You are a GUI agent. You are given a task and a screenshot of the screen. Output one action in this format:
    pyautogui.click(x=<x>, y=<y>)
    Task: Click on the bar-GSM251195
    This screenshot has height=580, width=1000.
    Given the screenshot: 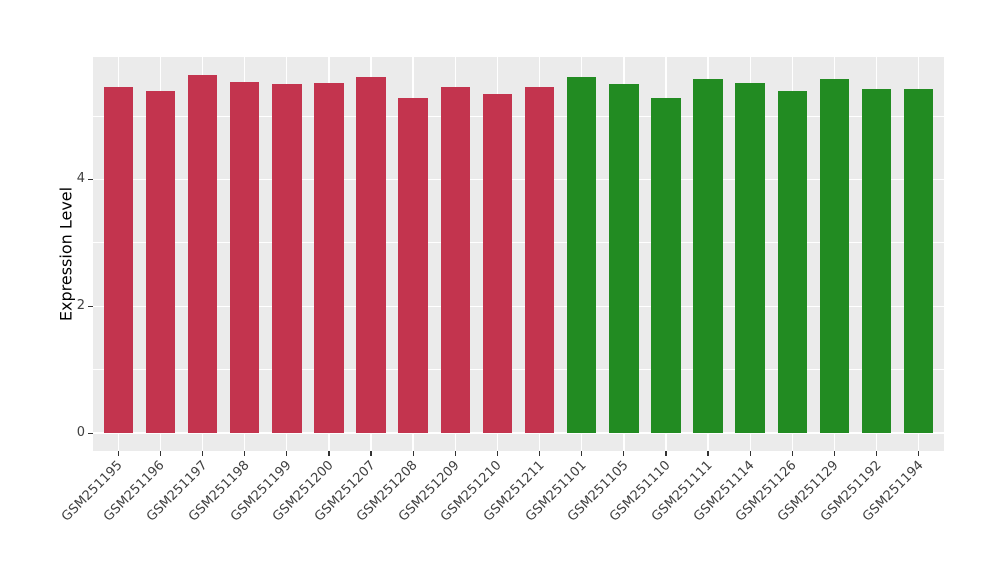 What is the action you would take?
    pyautogui.click(x=118, y=260)
    